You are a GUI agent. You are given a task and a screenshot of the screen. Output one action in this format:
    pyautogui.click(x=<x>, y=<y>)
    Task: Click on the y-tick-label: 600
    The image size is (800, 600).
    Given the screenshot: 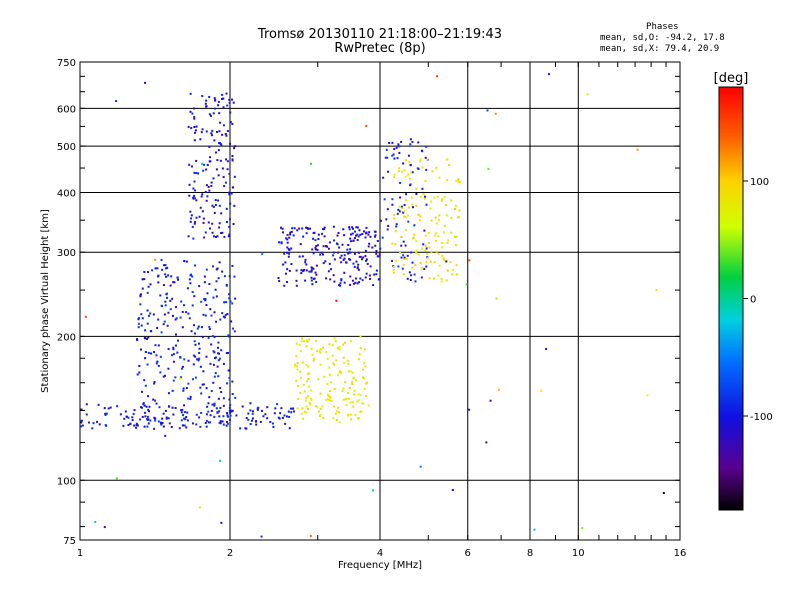 What is the action you would take?
    pyautogui.click(x=66, y=109)
    